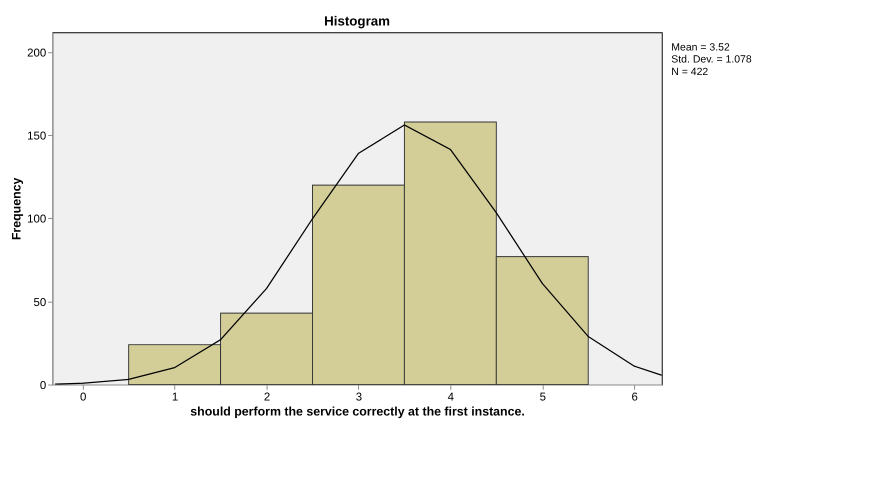 The height and width of the screenshot is (479, 876). What do you see at coordinates (357, 21) in the screenshot?
I see `chart-title: Histogram` at bounding box center [357, 21].